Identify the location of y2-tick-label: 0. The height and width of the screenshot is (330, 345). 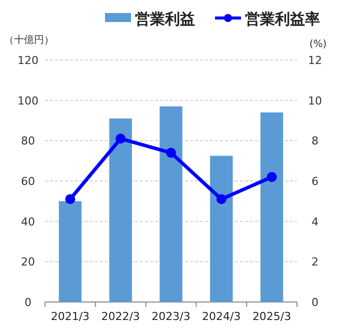
(315, 302).